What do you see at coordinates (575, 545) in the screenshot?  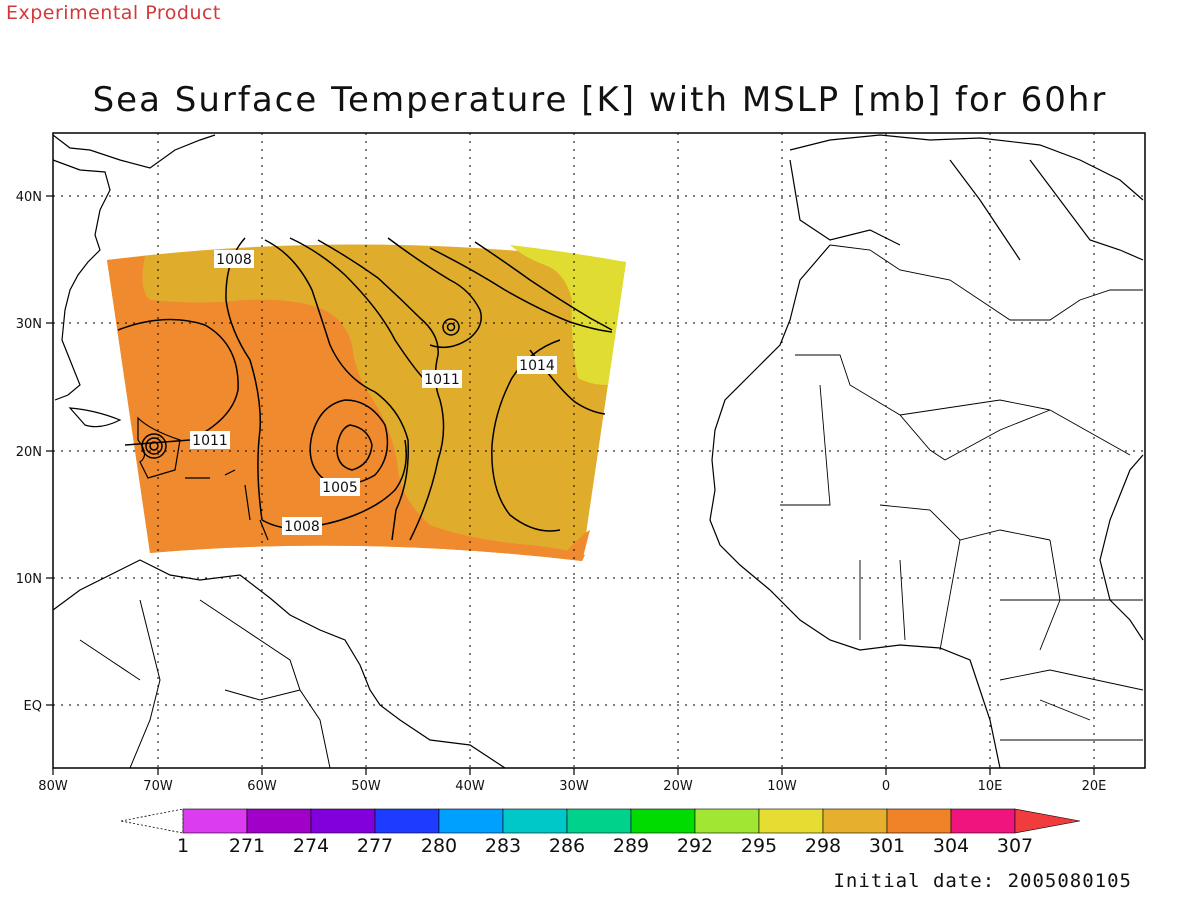 I see `sst-fill-304-east` at bounding box center [575, 545].